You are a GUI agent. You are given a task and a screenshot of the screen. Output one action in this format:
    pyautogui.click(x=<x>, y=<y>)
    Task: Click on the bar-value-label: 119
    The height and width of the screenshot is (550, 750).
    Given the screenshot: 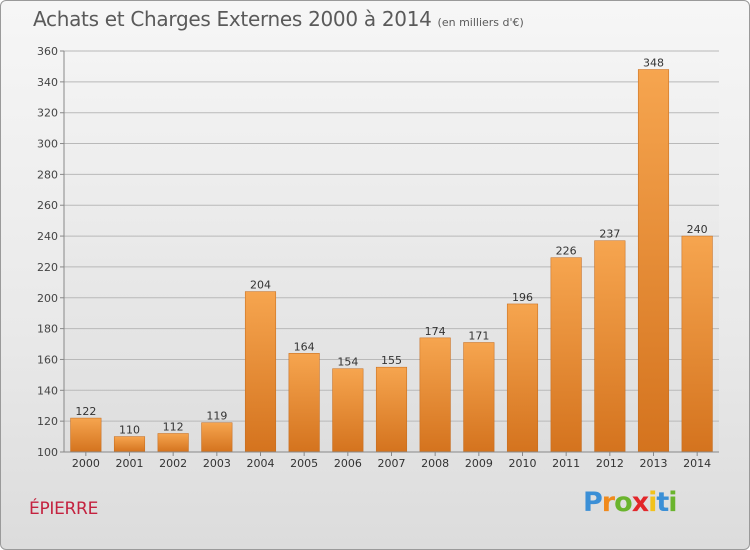 What is the action you would take?
    pyautogui.click(x=216, y=416)
    